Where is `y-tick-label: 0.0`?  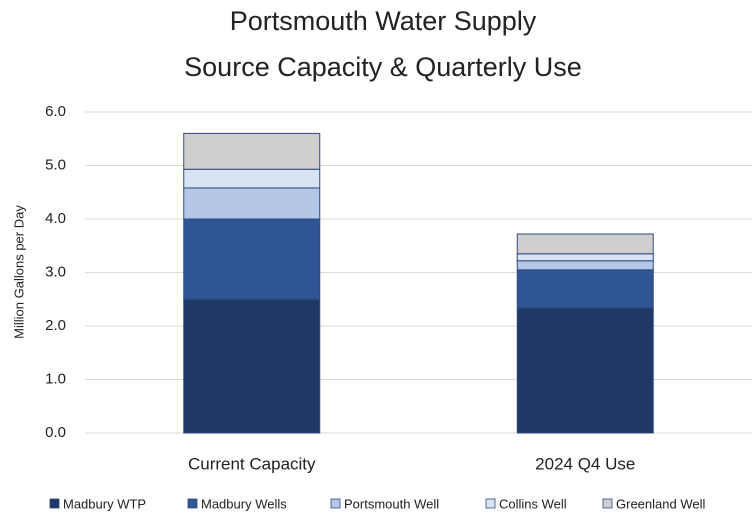
y-tick-label: 0.0 is located at coordinates (55, 432).